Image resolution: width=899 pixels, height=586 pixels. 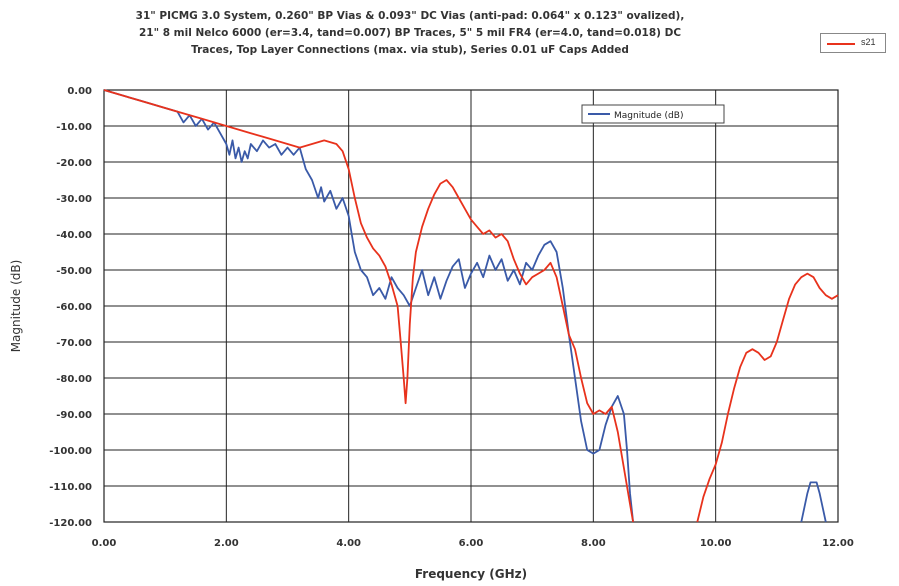 I want to click on inner-legend: Magnitude (dB), so click(x=653, y=114).